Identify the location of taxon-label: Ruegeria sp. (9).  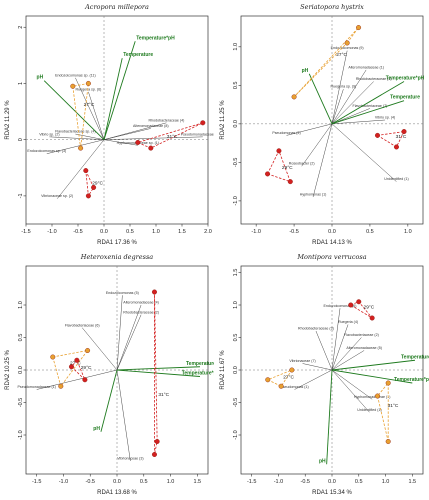
(343, 87).